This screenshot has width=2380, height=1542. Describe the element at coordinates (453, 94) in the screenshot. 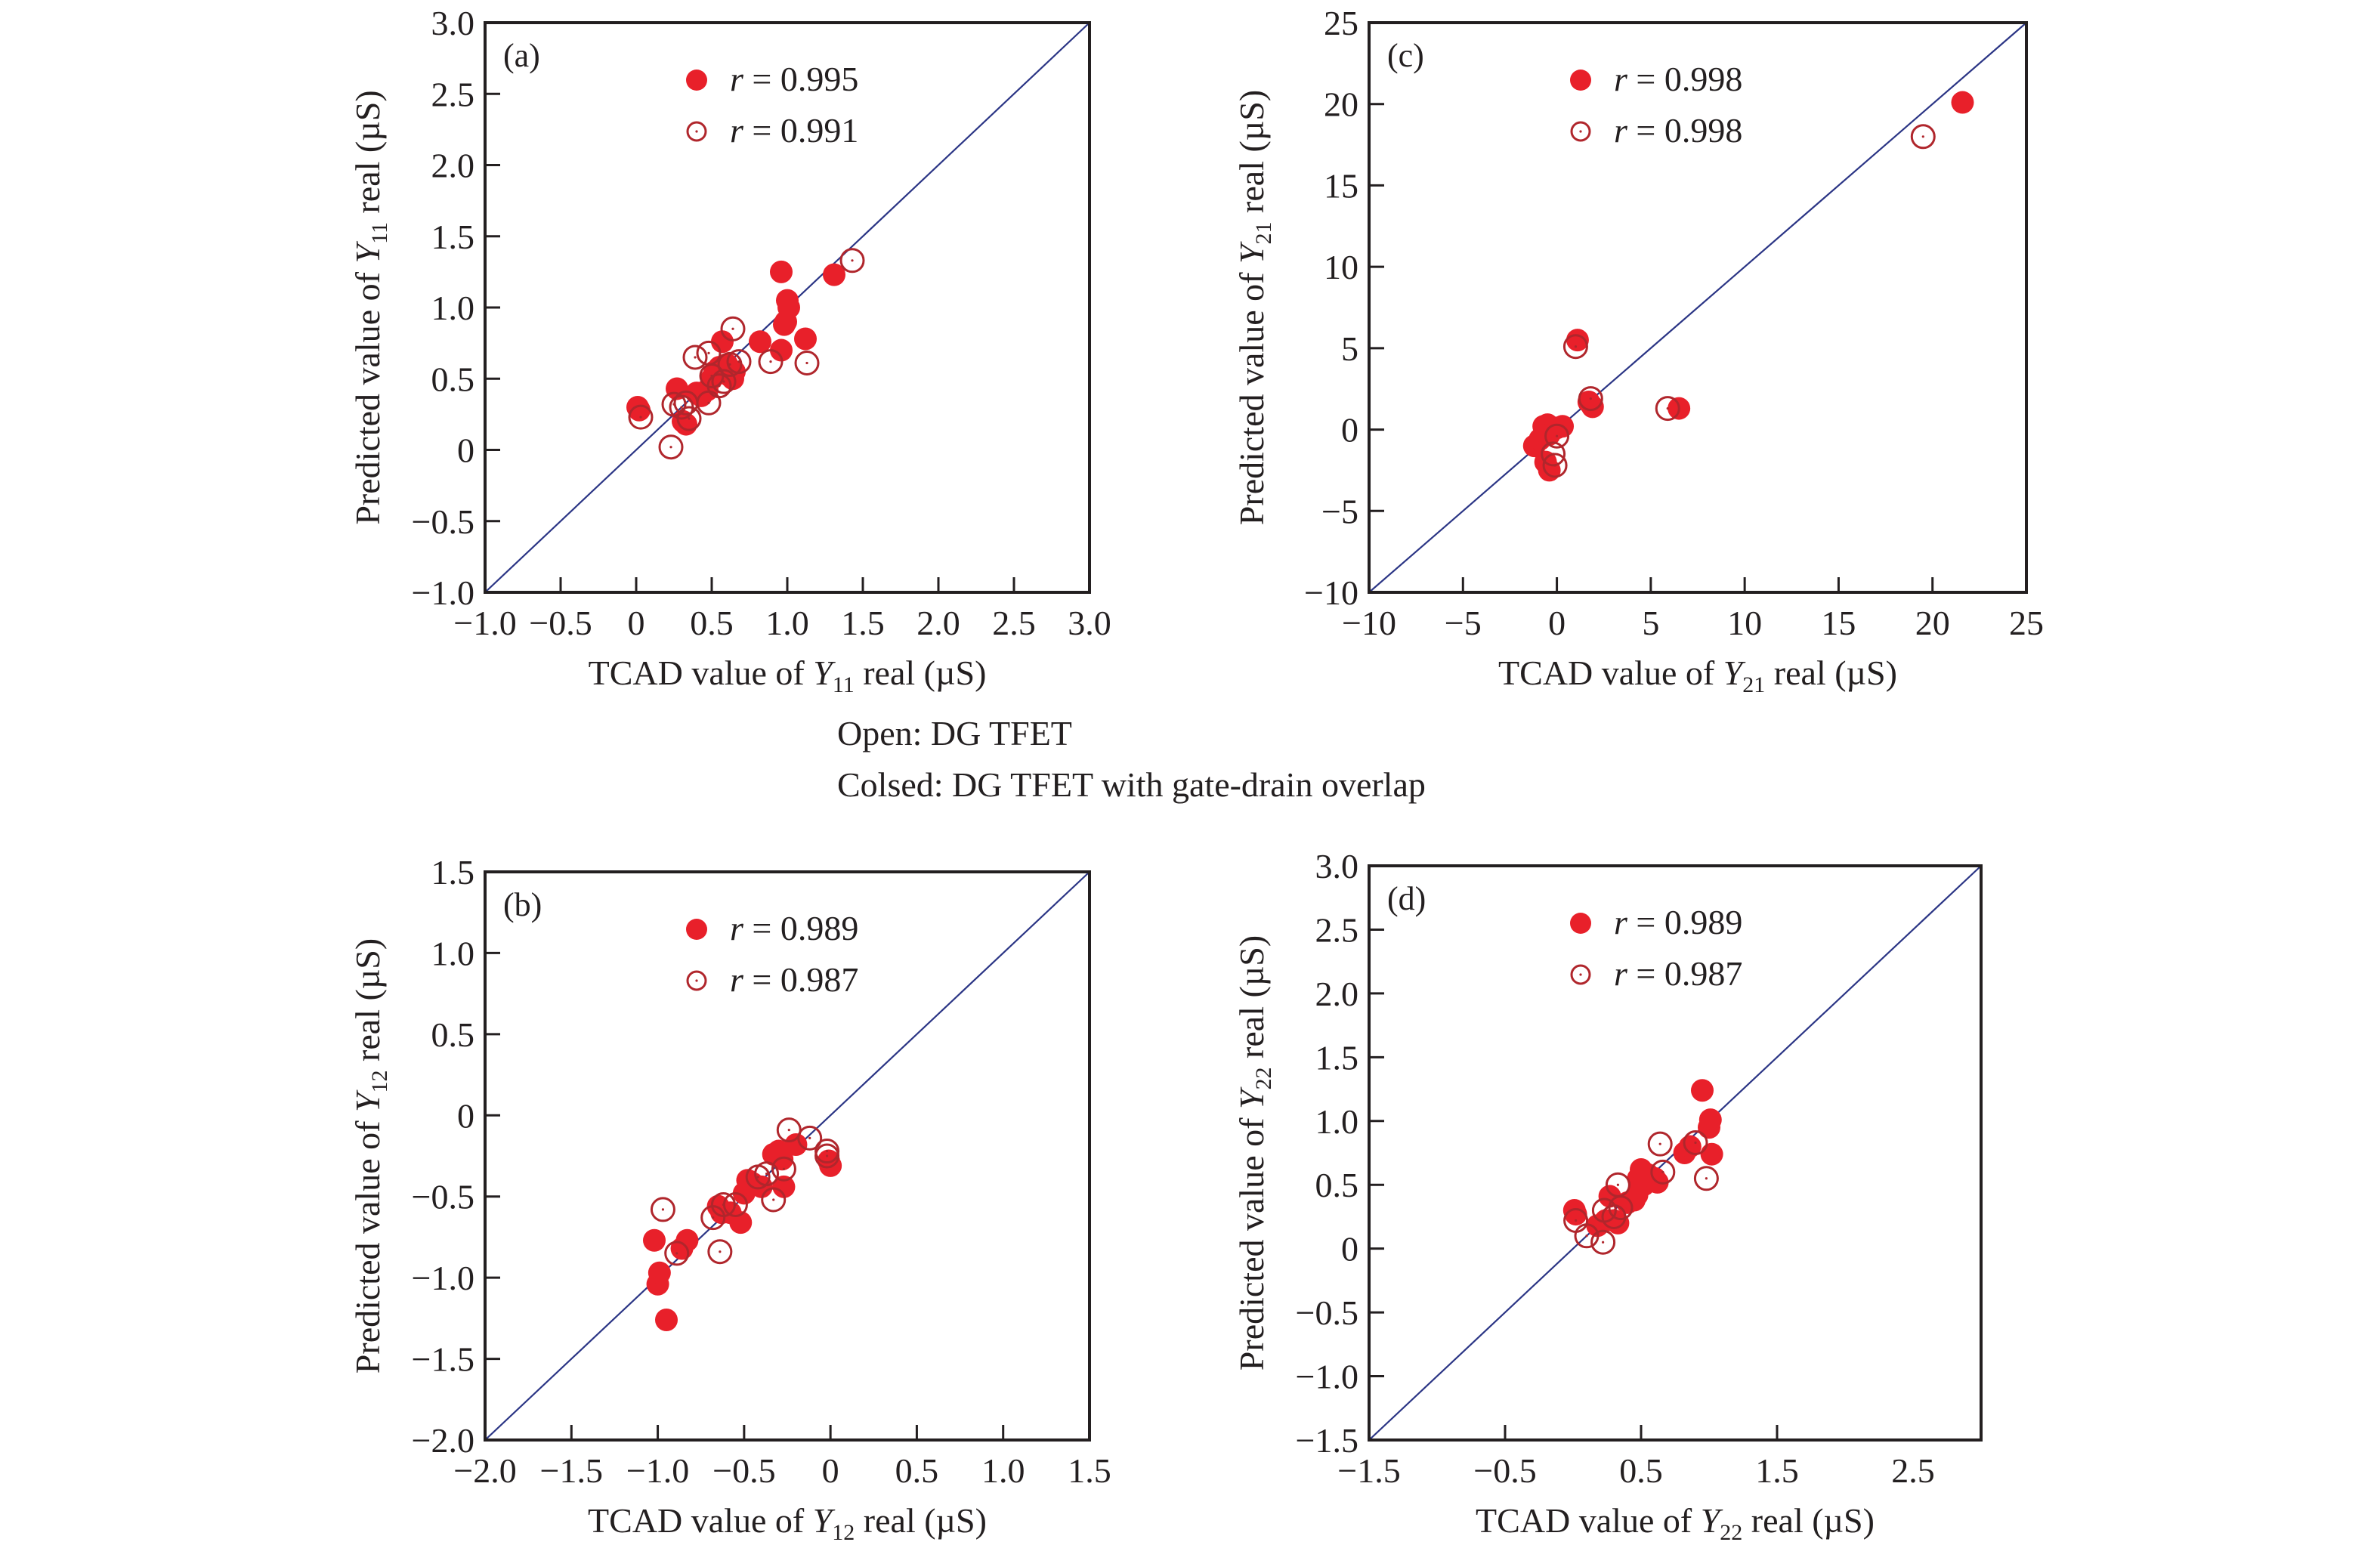

I see `y-tick-label: 2.5` at that location.